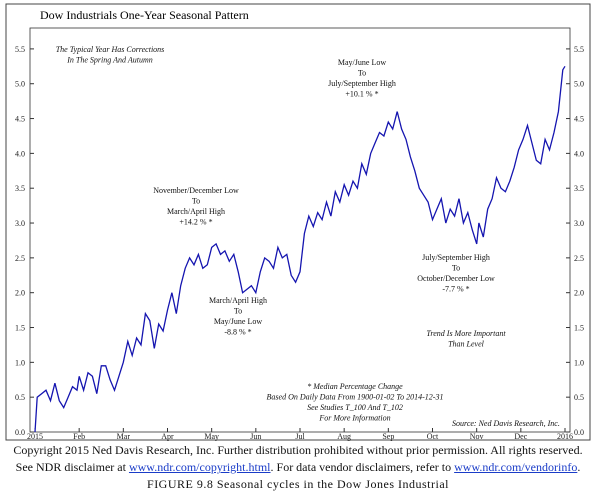 This screenshot has width=596, height=501. What do you see at coordinates (516, 467) in the screenshot?
I see `link: www.ndr.com/vendorinfo` at bounding box center [516, 467].